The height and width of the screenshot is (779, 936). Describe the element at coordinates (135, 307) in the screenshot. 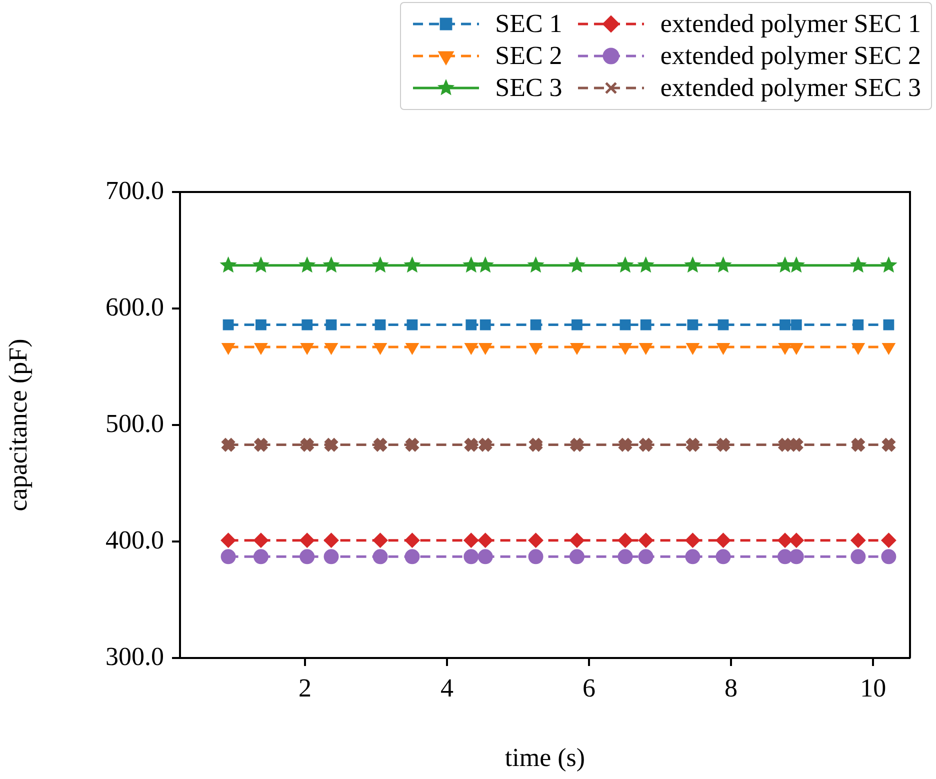

I see `y-tick-label: 600.0` at that location.